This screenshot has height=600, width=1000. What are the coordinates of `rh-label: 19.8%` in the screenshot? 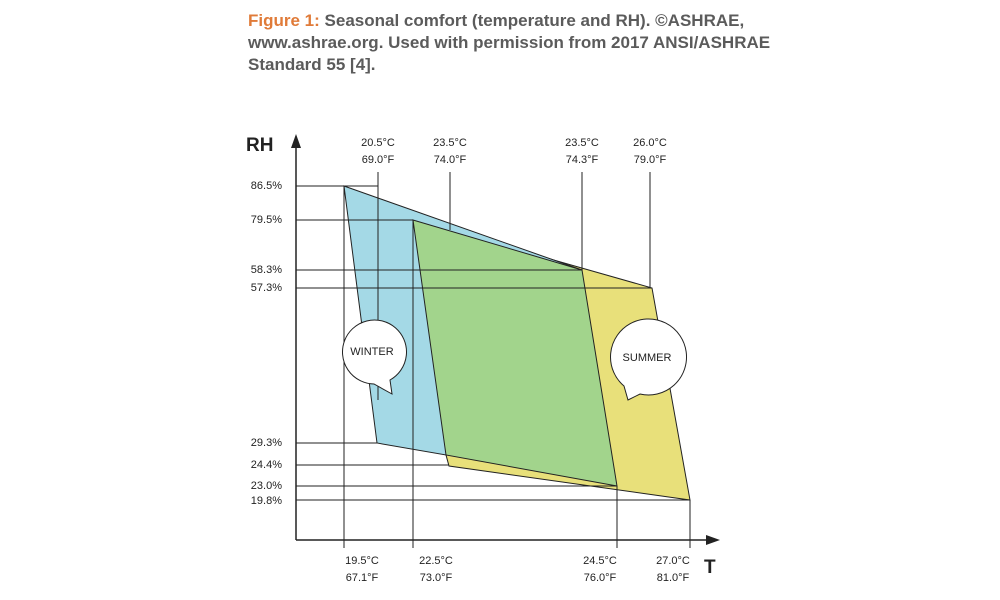 It's located at (266, 501).